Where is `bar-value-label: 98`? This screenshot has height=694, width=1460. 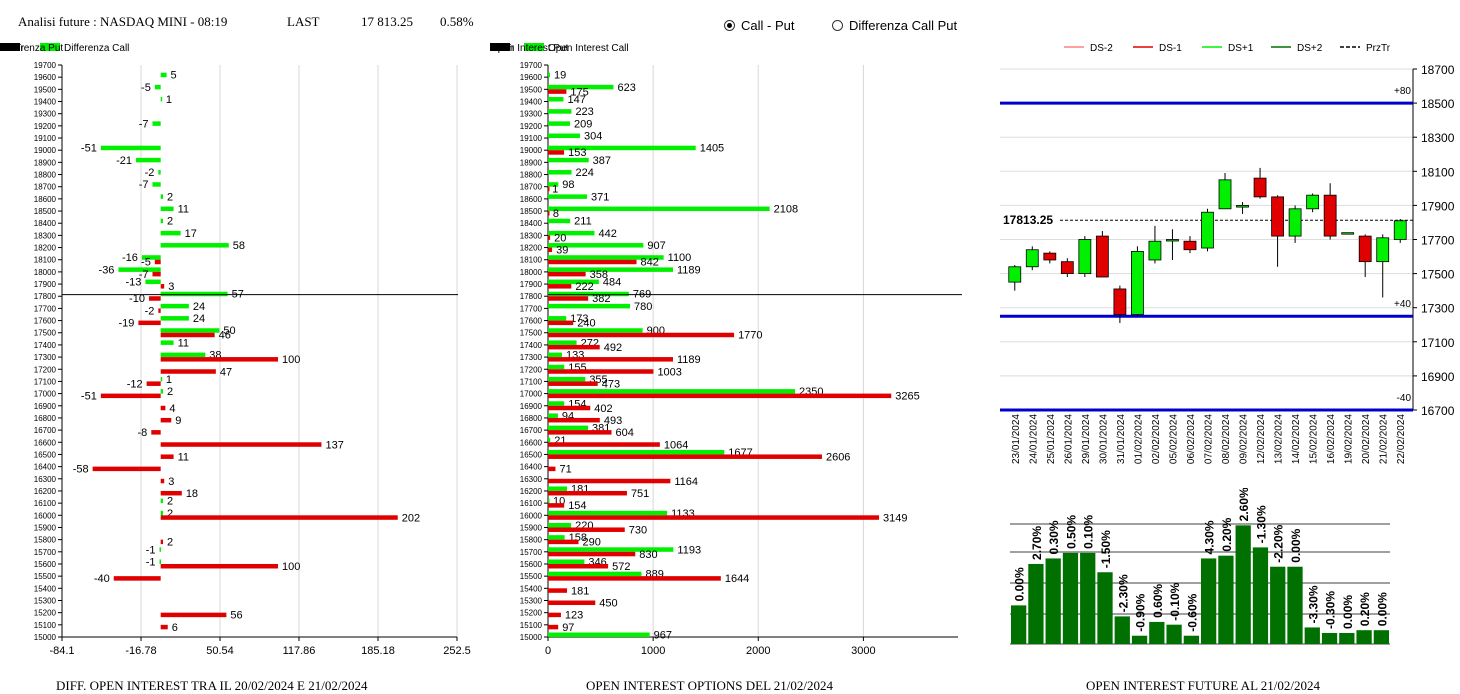
bar-value-label: 98 is located at coordinates (568, 185).